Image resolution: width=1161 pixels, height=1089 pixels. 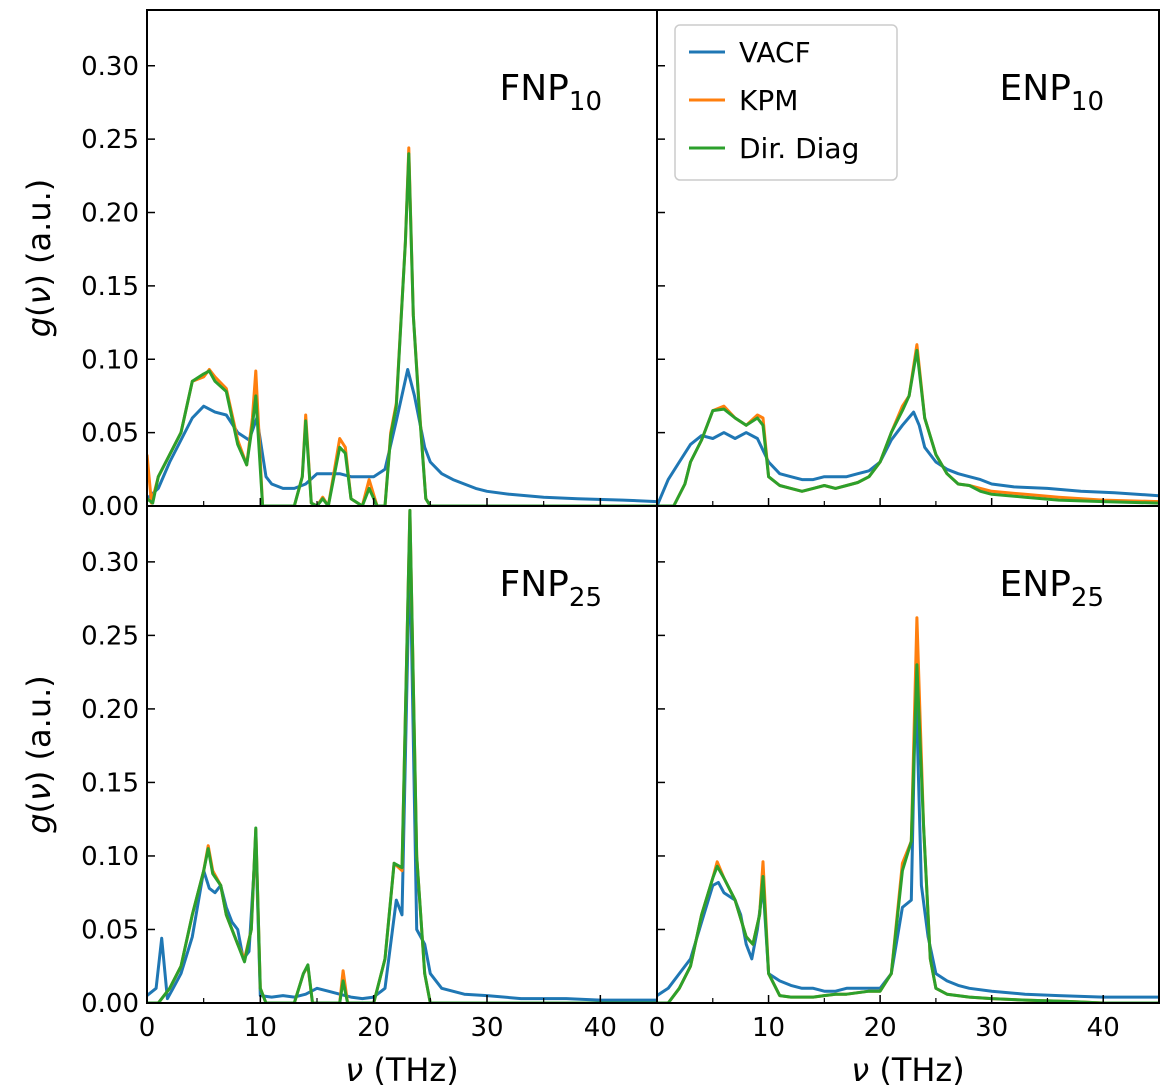 What do you see at coordinates (799, 148) in the screenshot?
I see `legend-label-dir-diag: Dir. Diag` at bounding box center [799, 148].